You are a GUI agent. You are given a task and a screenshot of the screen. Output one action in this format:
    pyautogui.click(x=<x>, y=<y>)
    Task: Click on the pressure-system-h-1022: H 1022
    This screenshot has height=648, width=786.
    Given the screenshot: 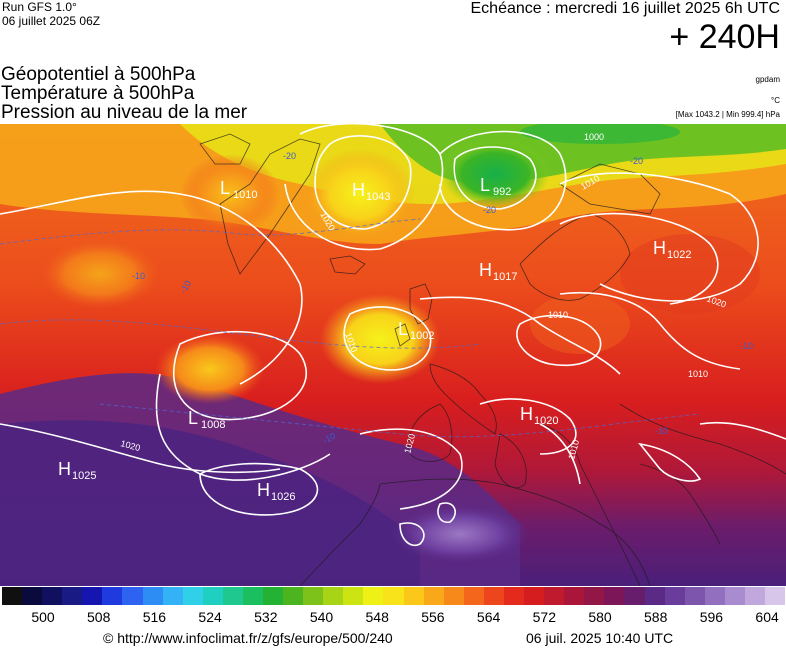 What is the action you would take?
    pyautogui.click(x=672, y=249)
    